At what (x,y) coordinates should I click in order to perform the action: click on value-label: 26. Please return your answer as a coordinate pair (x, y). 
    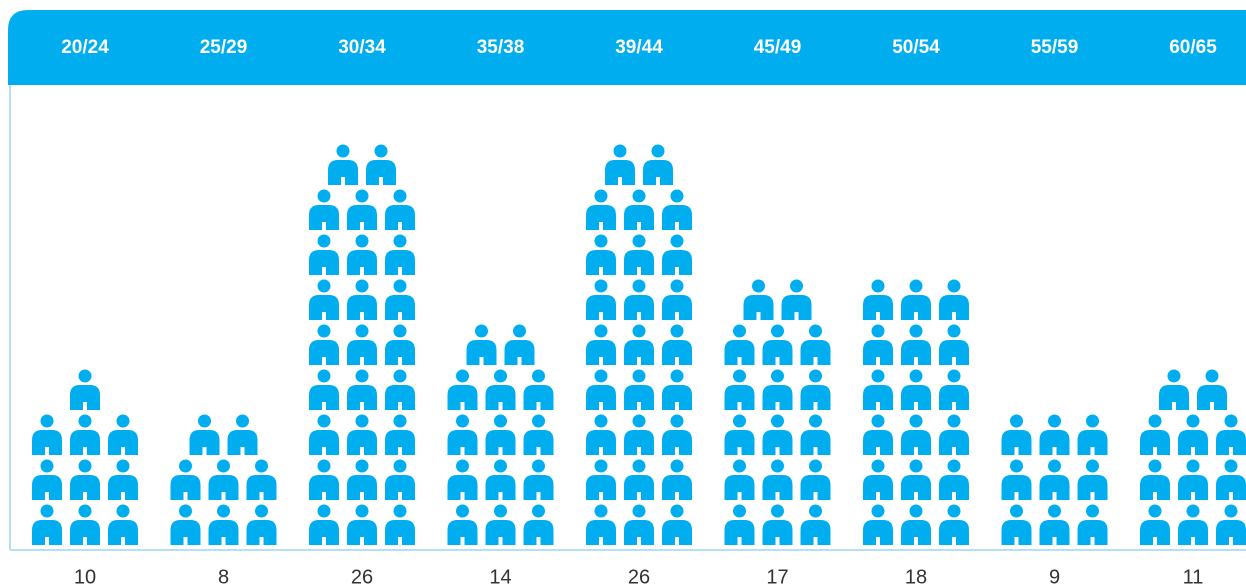
    Looking at the image, I should click on (639, 576).